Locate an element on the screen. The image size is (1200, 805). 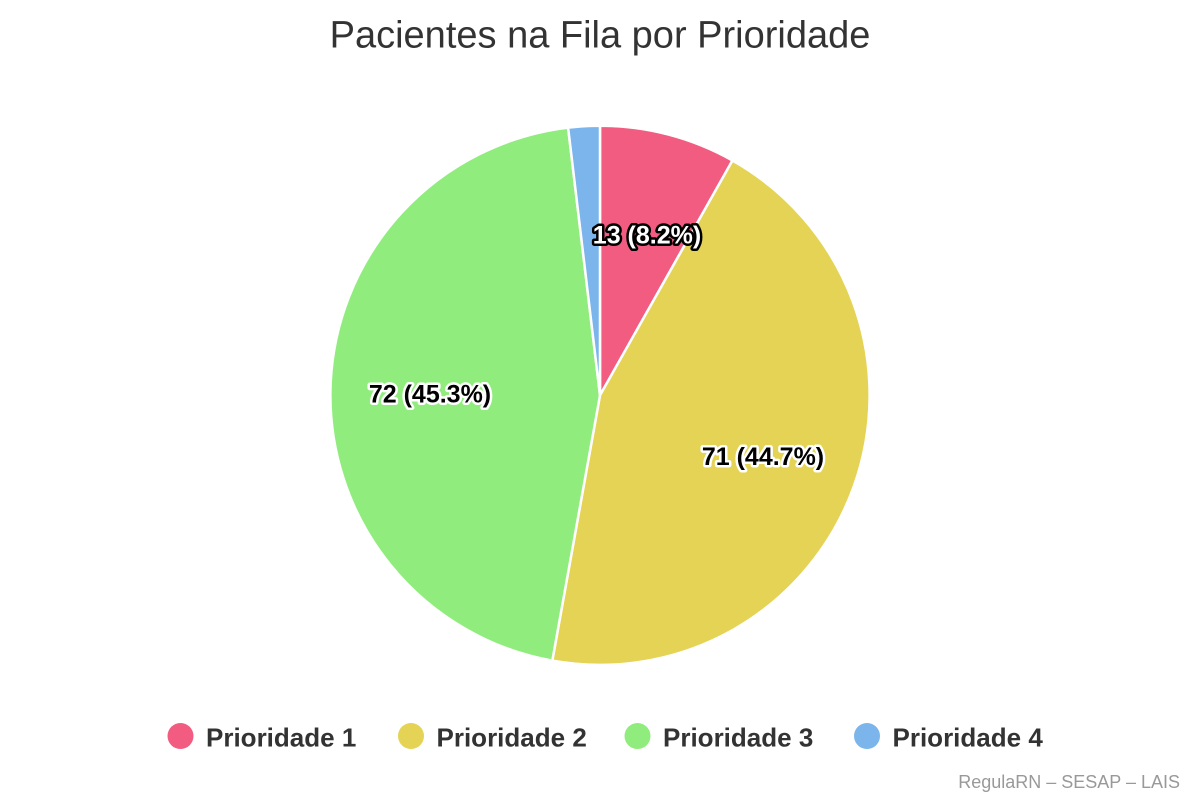
svg-text: Prioridade 1 is located at coordinates (281, 738).